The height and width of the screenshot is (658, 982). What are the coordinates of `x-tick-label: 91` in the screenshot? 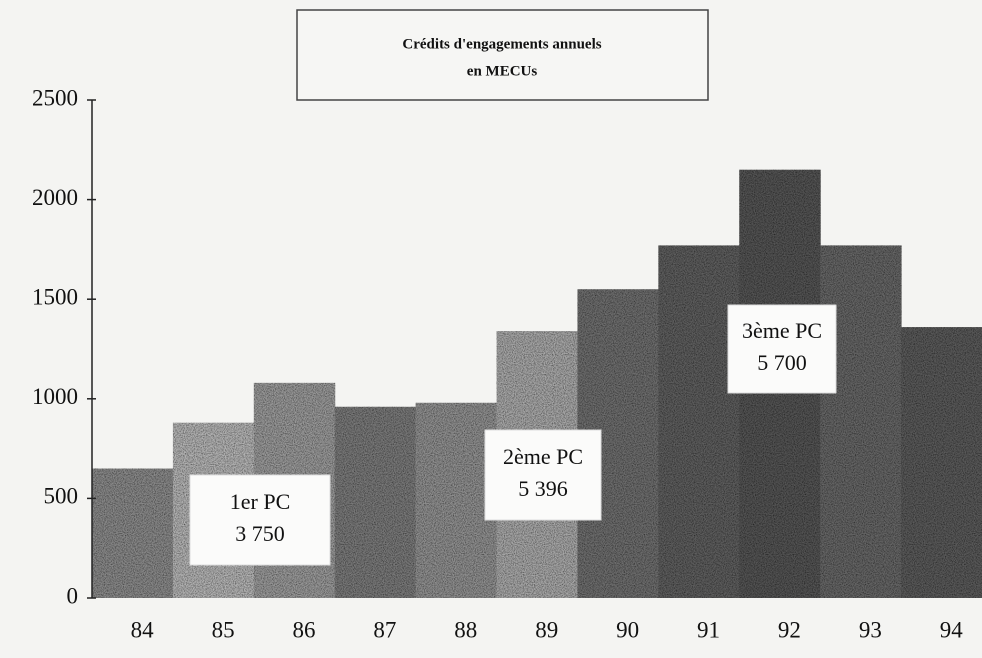 It's located at (708, 629).